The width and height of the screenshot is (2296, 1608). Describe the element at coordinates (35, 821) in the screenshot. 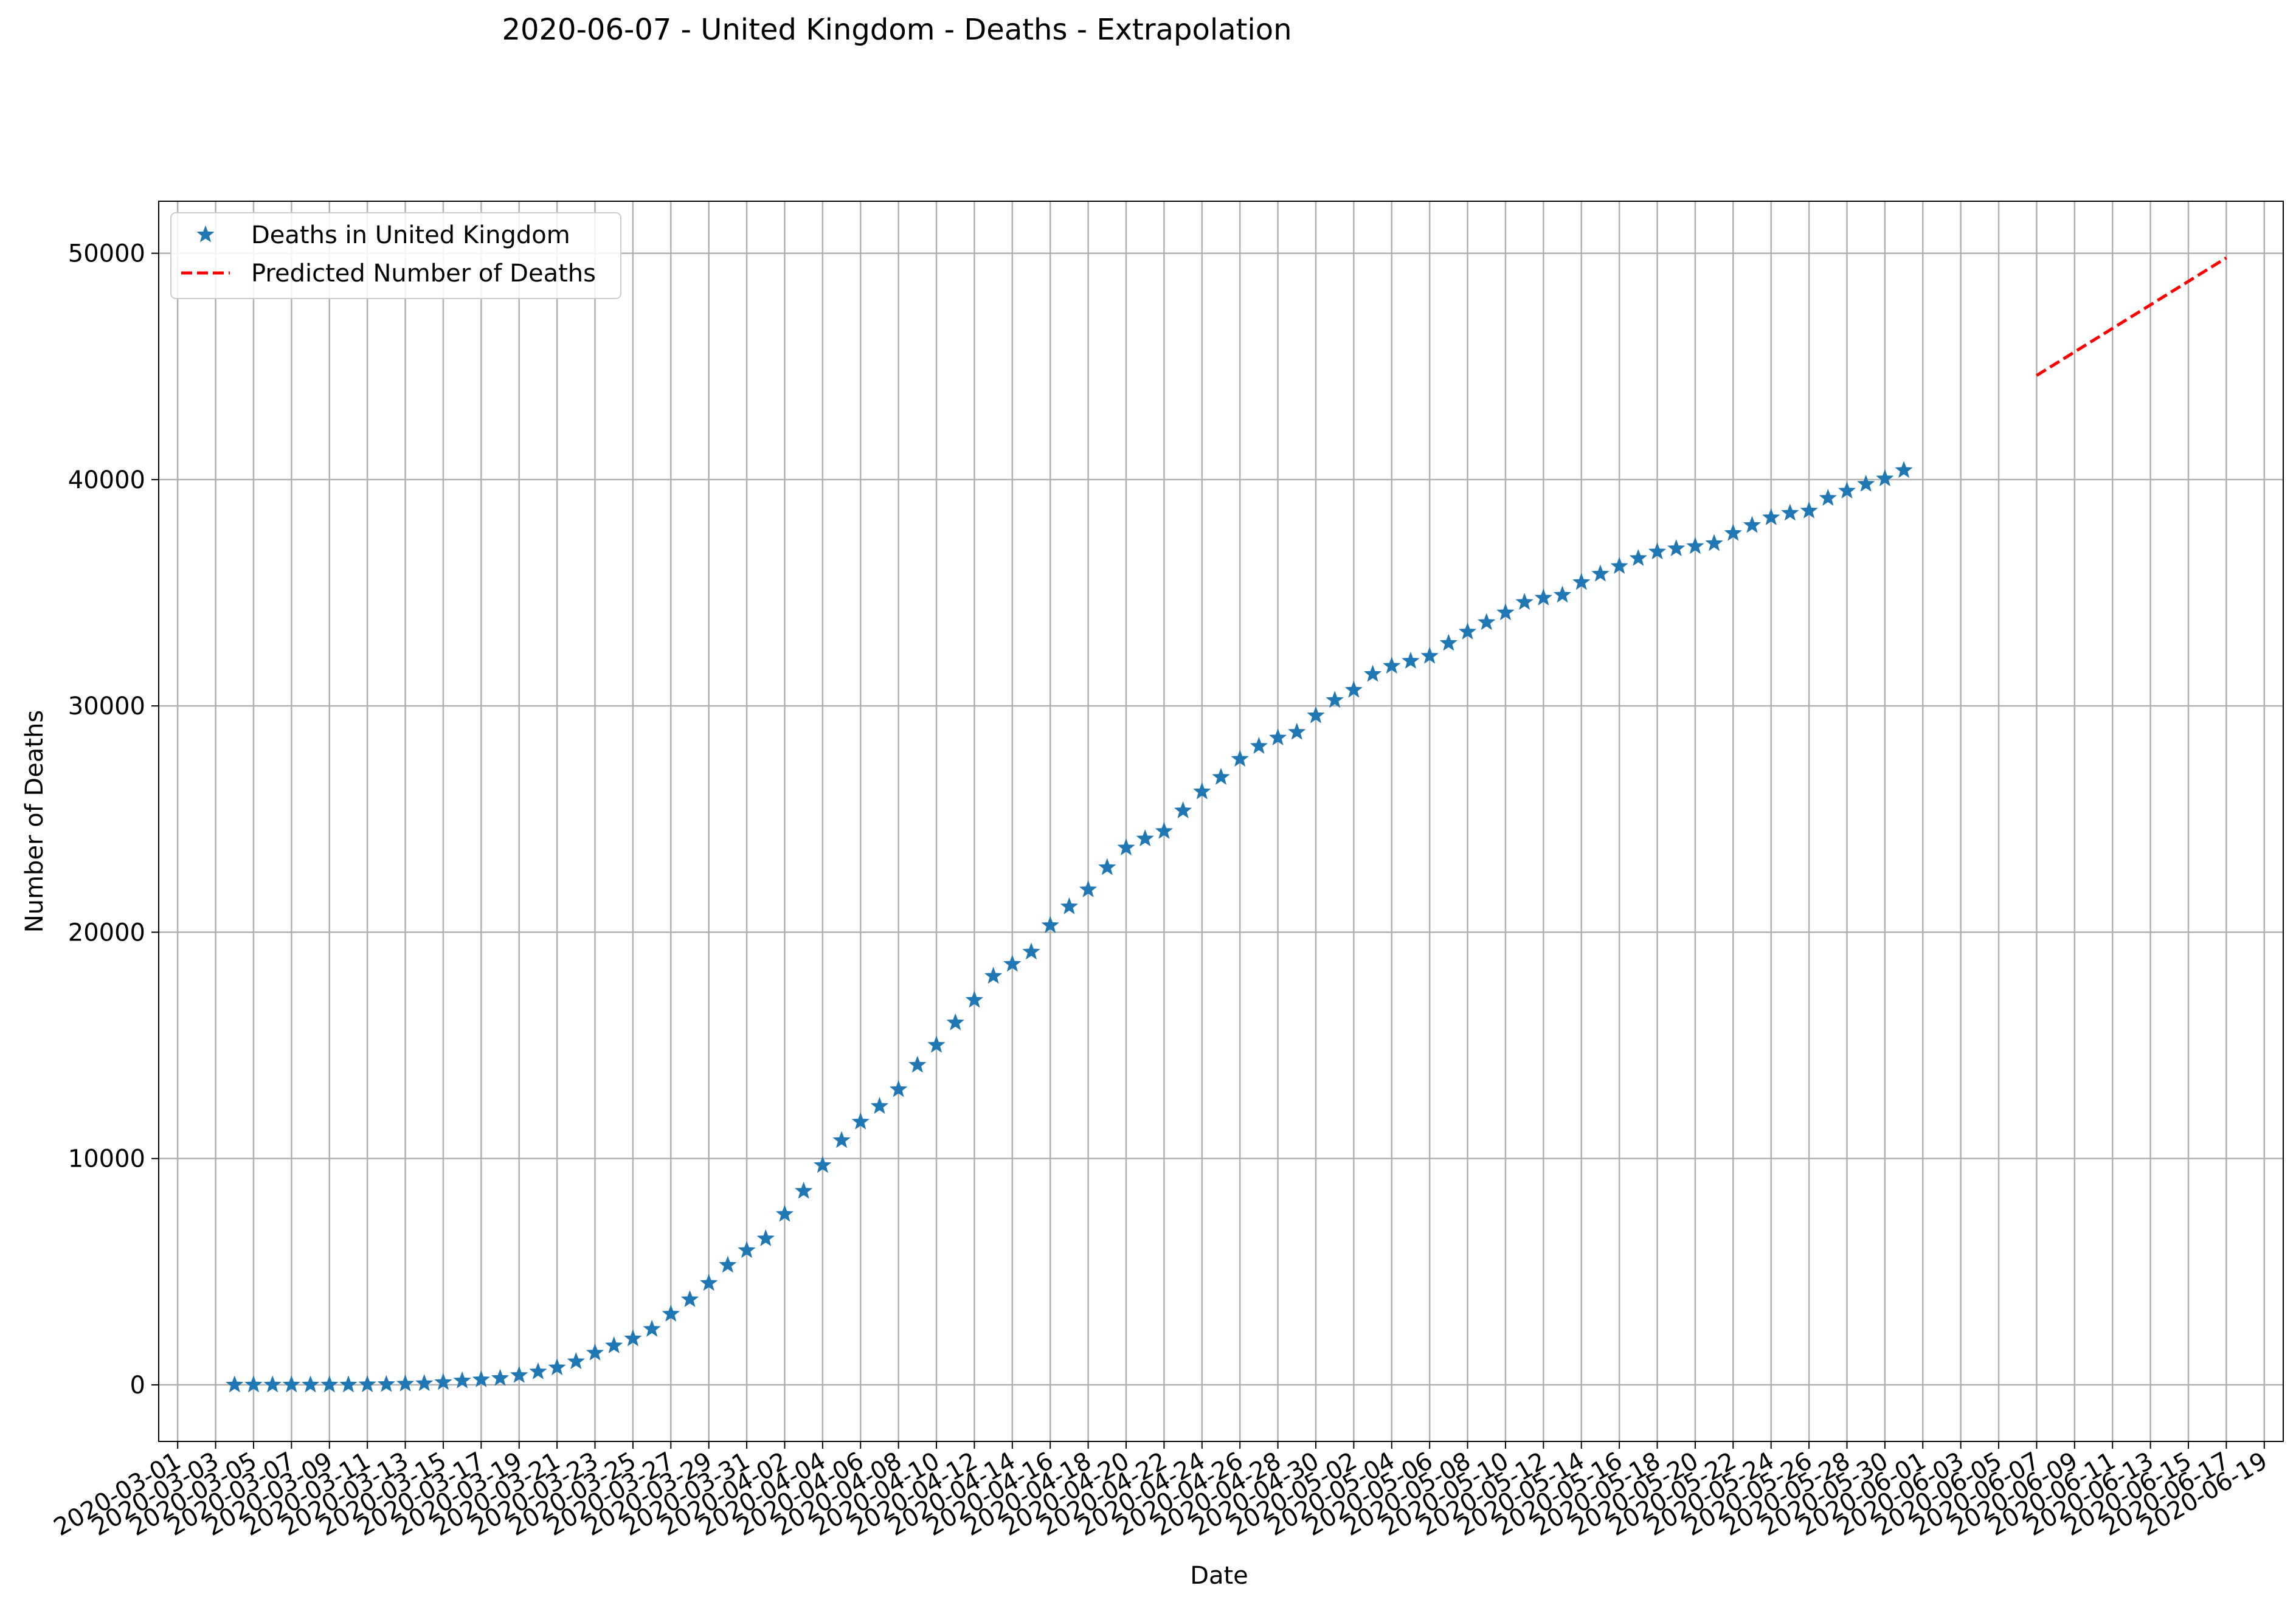

I see `y-axis-label: Number of Deaths` at that location.